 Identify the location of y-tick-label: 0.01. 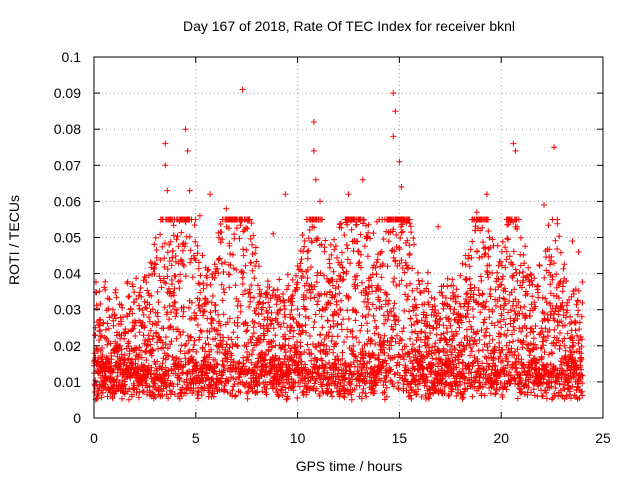
(67, 382).